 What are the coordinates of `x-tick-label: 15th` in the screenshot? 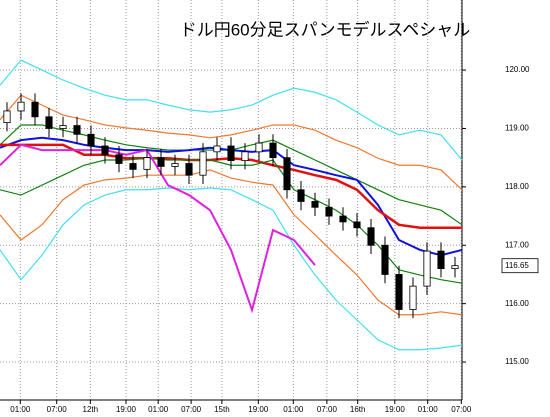 It's located at (222, 409).